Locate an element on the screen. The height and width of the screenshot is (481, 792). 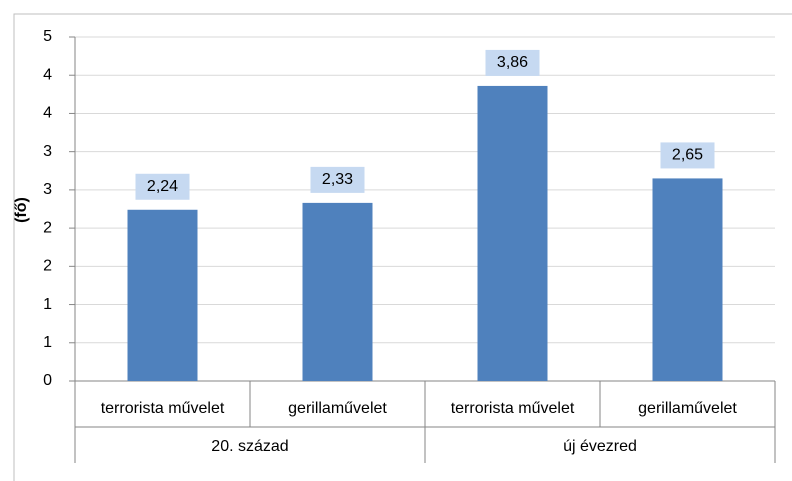
data-label: 2,33 is located at coordinates (337, 179).